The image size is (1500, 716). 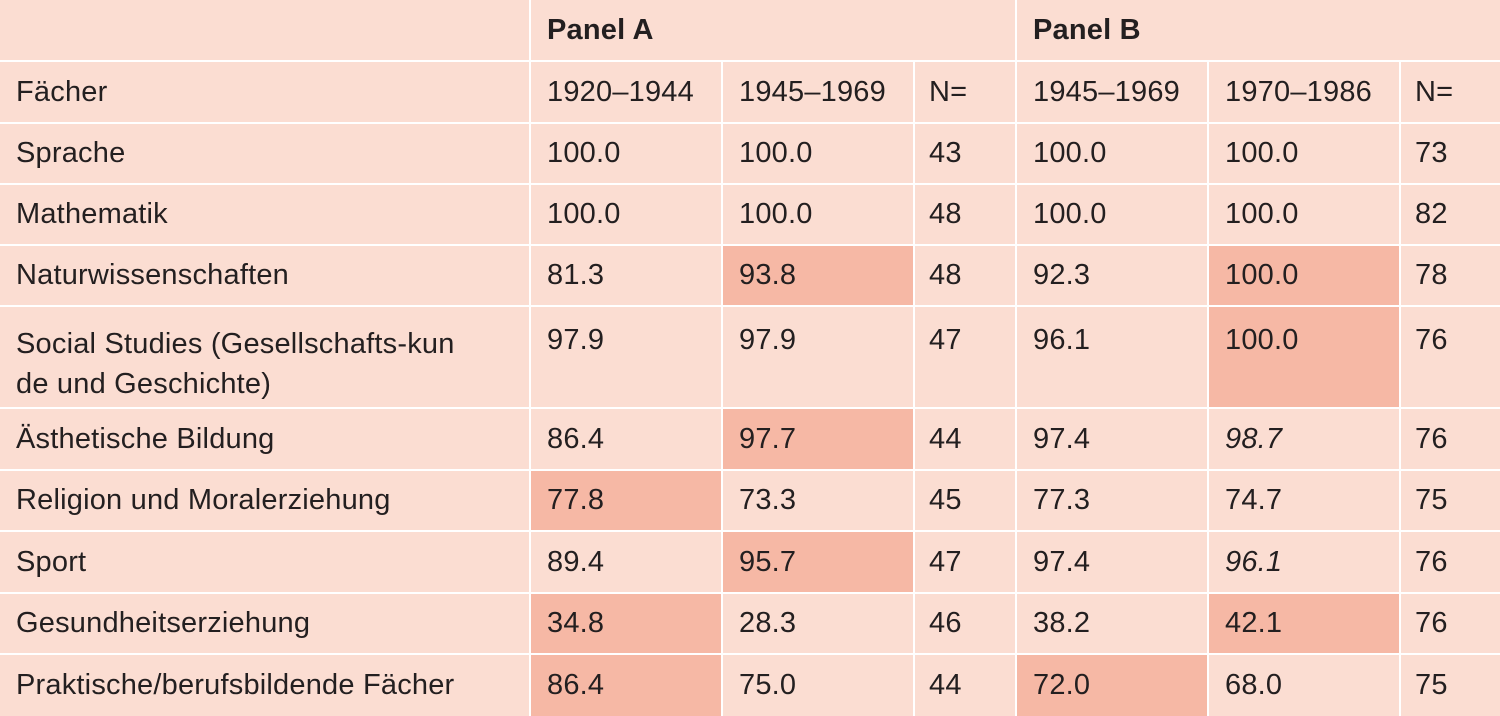 What do you see at coordinates (774, 31) in the screenshot?
I see `panel-a-label: Panel A` at bounding box center [774, 31].